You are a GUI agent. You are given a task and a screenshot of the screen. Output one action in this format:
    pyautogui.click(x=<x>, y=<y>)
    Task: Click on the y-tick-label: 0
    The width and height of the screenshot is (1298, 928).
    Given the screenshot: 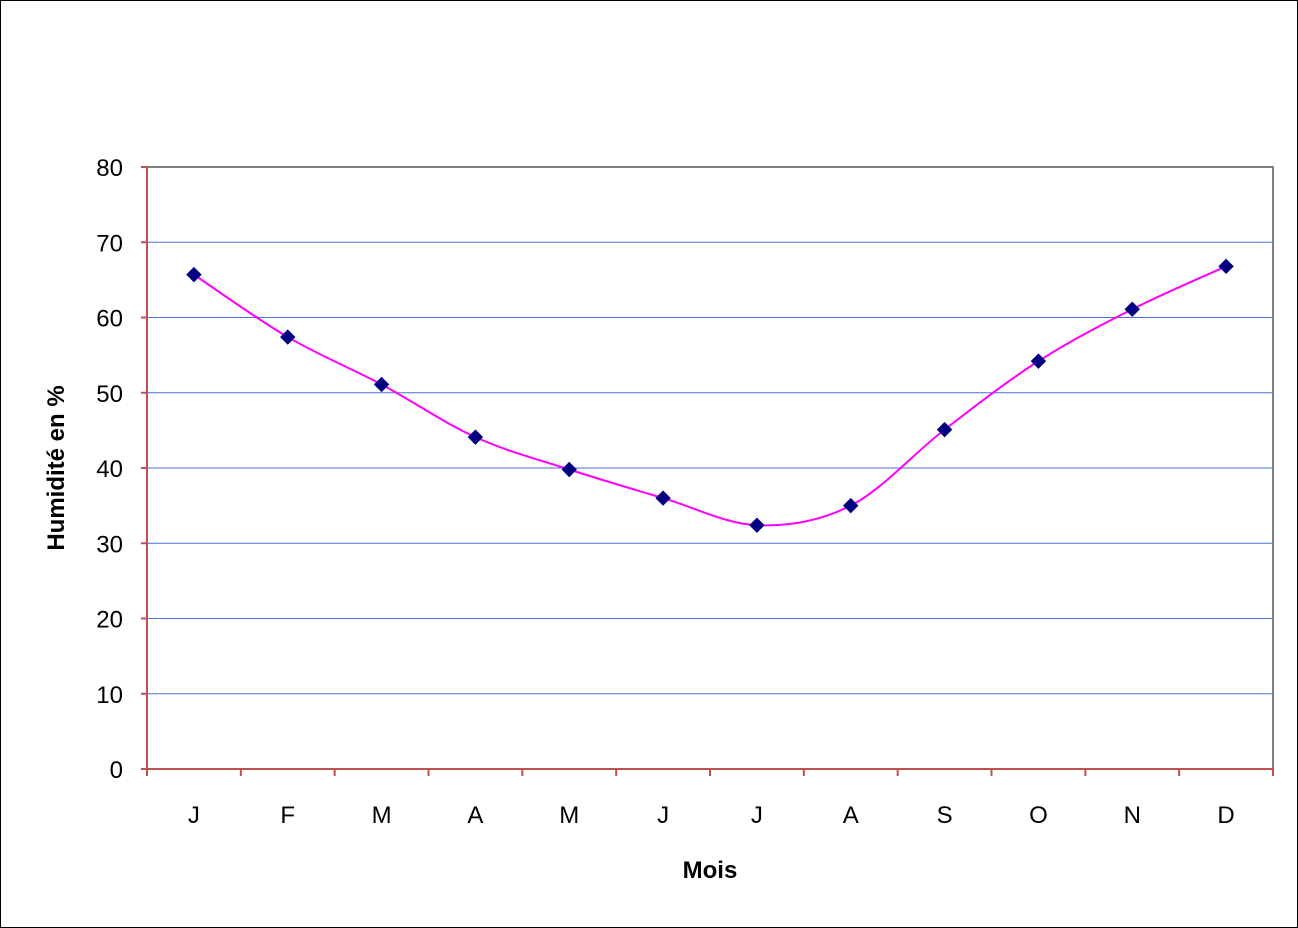 What is the action you would take?
    pyautogui.click(x=116, y=770)
    